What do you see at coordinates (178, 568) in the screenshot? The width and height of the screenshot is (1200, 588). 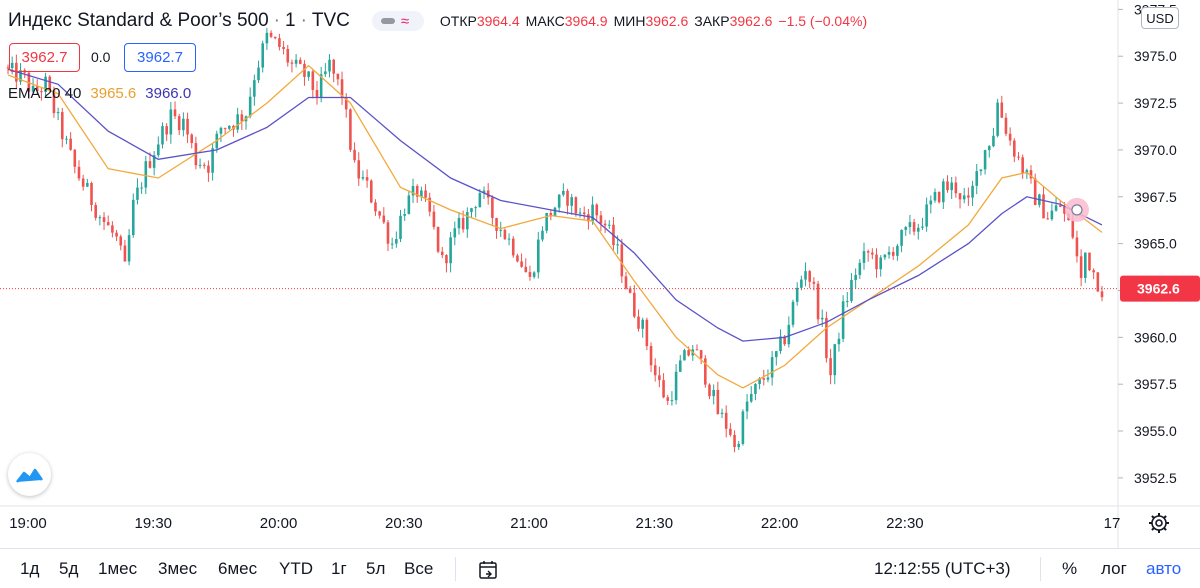 I see `range-3m-button: 3мес` at bounding box center [178, 568].